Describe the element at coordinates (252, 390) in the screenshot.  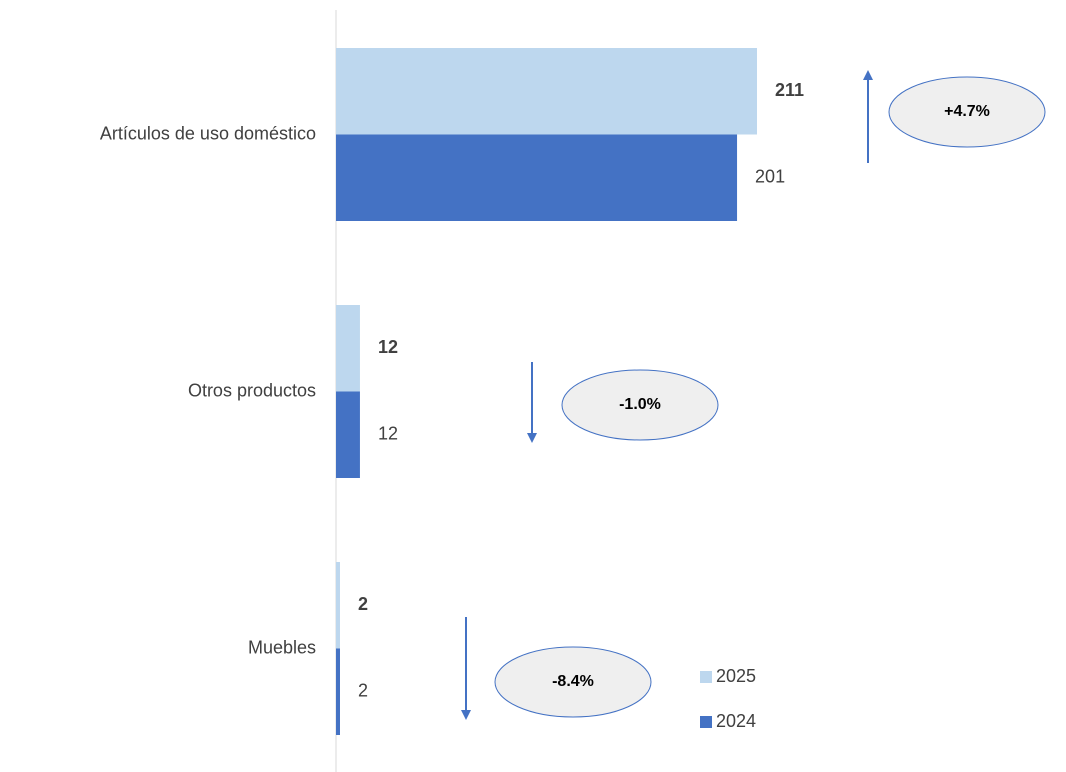
I see `category-label: Otros productos` at that location.